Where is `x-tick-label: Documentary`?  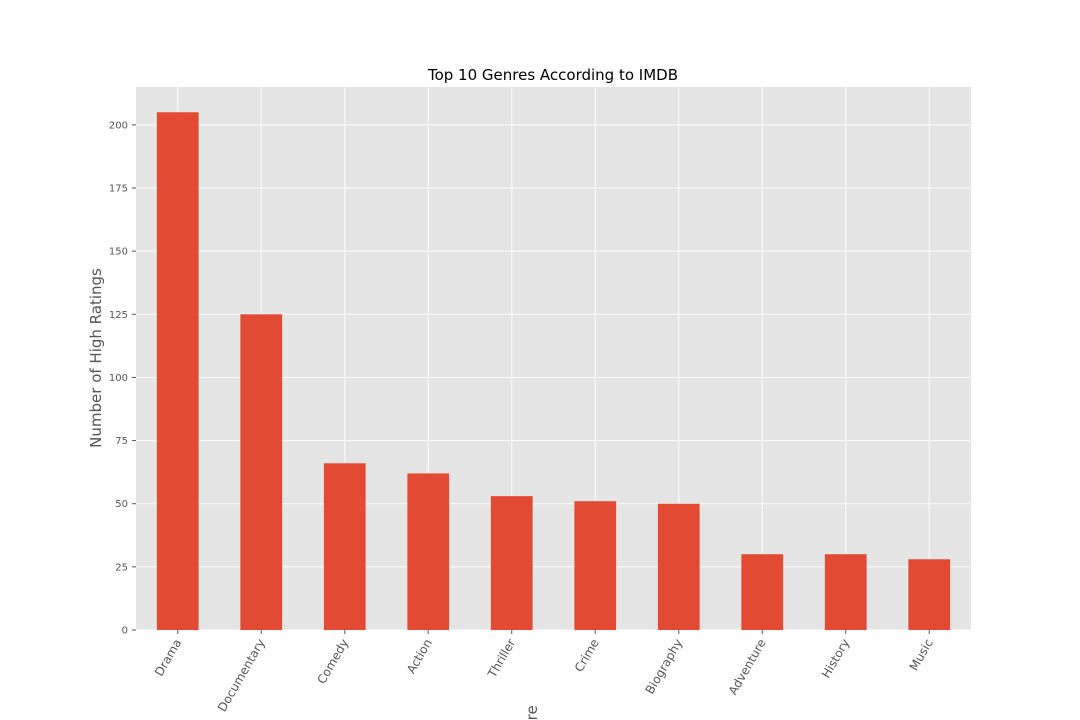 x-tick-label: Documentary is located at coordinates (241, 676).